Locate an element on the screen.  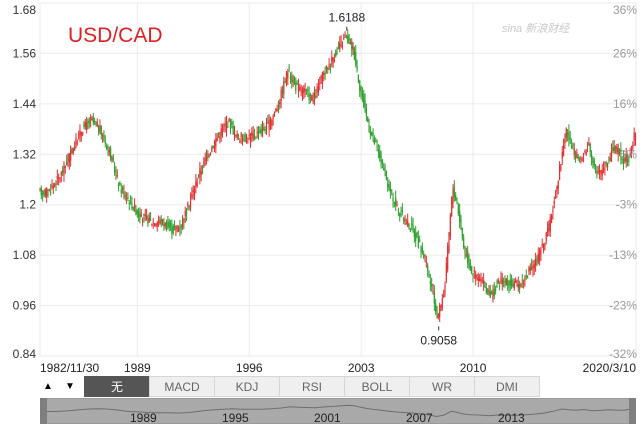
scroll-up-button: ▲ is located at coordinates (48, 386).